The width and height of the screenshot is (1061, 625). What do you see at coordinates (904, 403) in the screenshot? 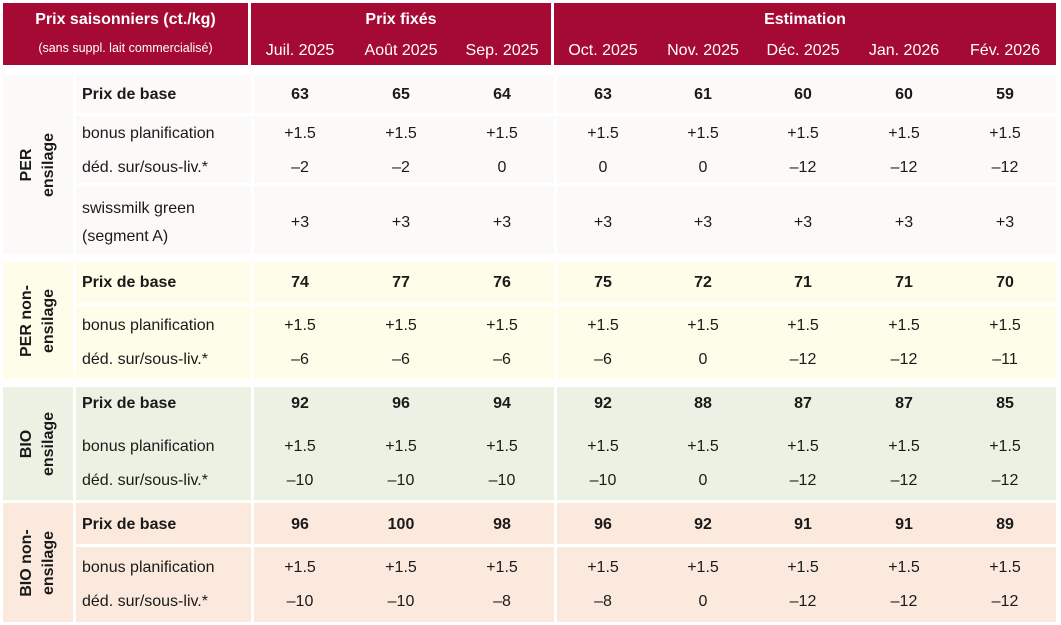
I see `table-cell: 87` at bounding box center [904, 403].